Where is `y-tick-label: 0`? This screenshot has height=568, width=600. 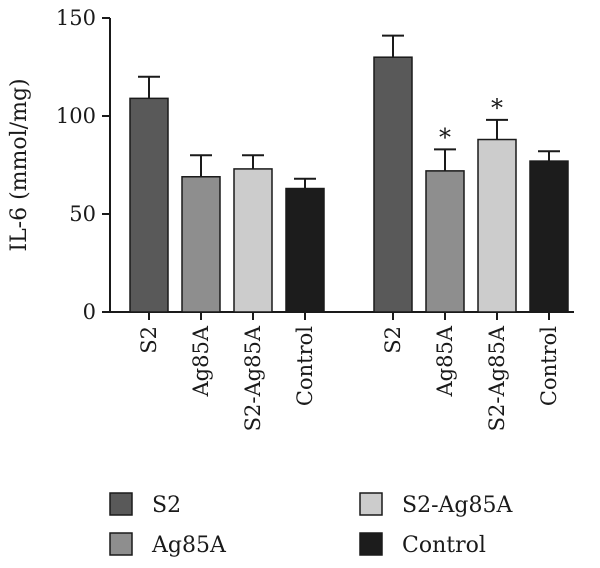
y-tick-label: 0 is located at coordinates (89, 312).